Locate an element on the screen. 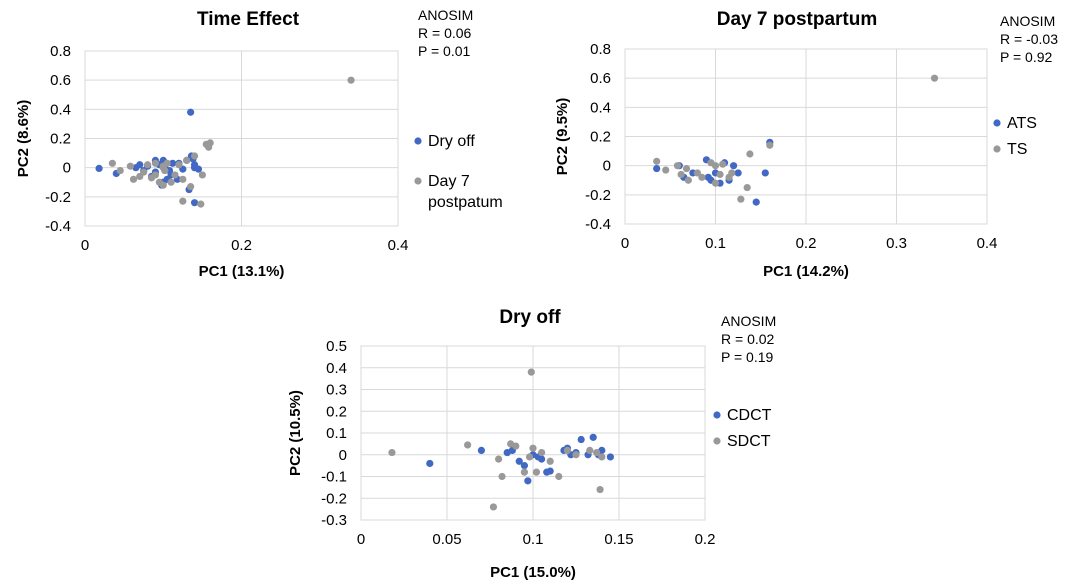  anosim-annotation: P = 0.92 is located at coordinates (1026, 57).